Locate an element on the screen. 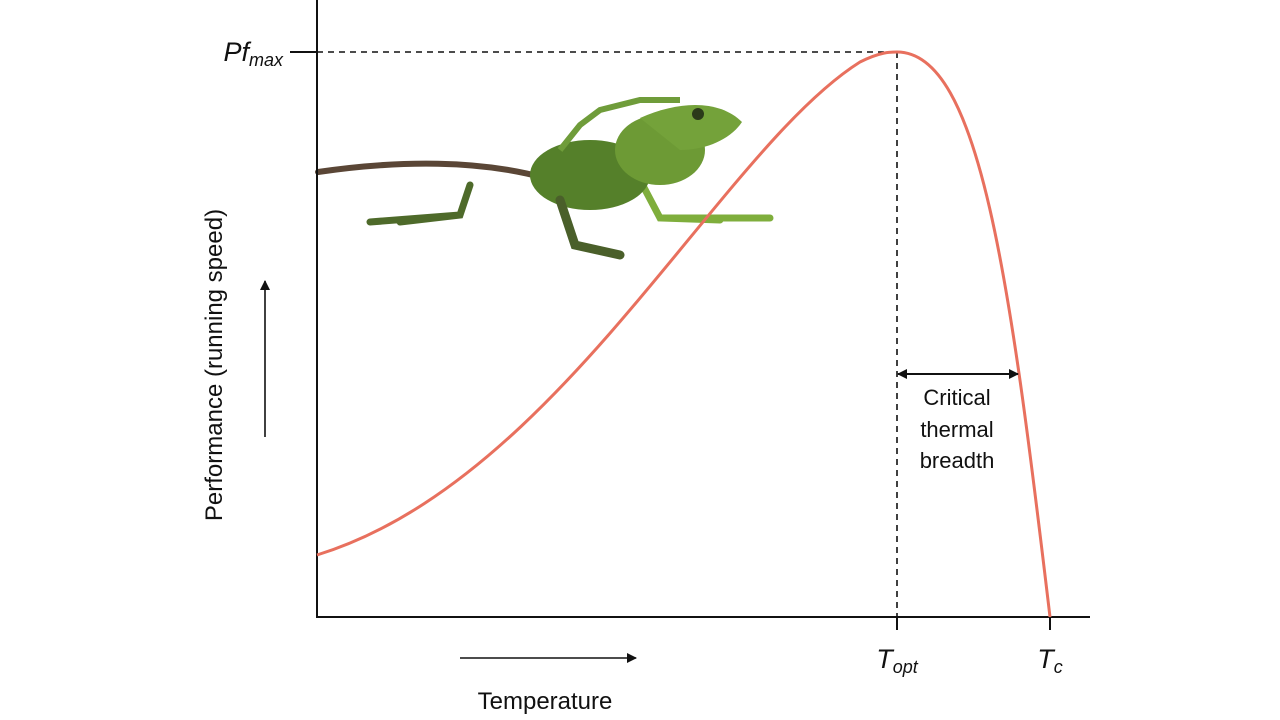  marker-label: Tc is located at coordinates (1050, 660).